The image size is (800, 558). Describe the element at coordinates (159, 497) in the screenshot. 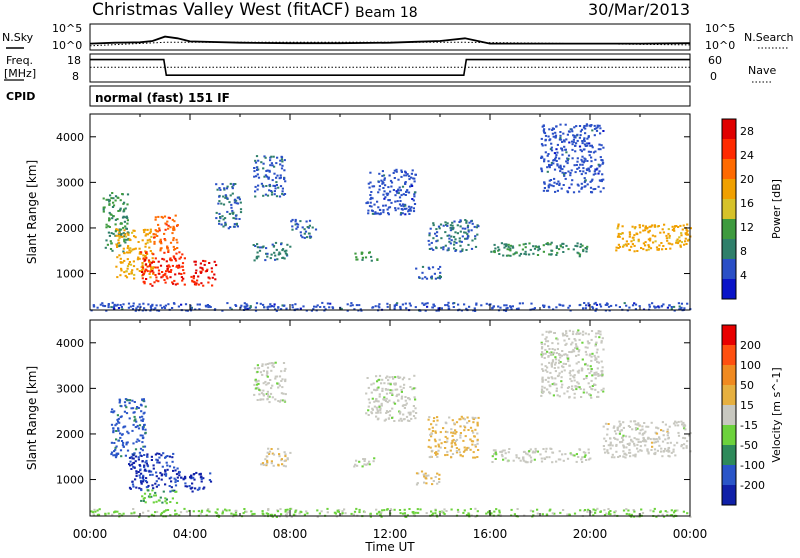

I see `velocity-region` at that location.